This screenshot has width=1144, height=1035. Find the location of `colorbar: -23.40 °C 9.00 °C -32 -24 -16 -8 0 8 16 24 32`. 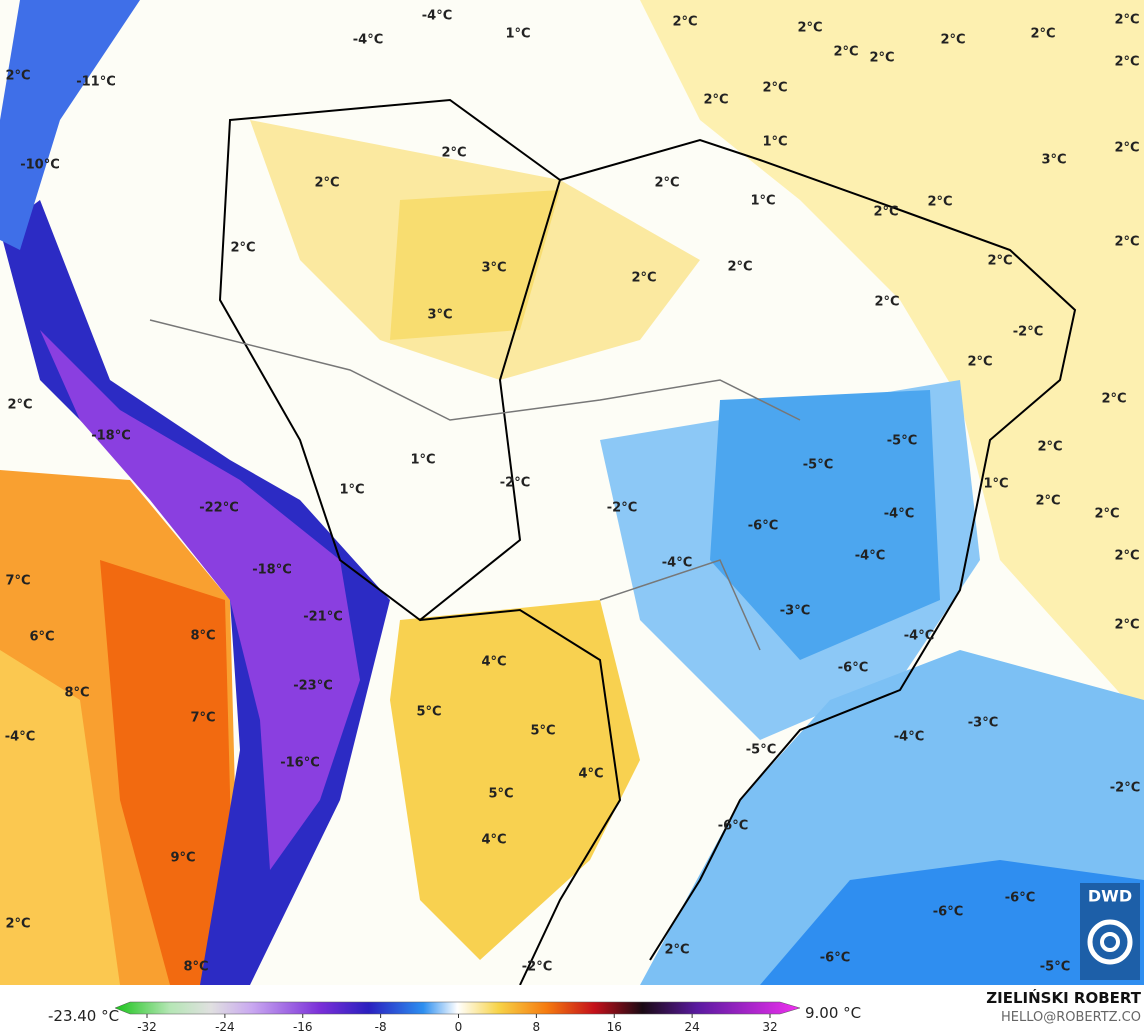

colorbar: -23.40 °C 9.00 °C -32 -24 -16 -8 0 8 16 24 32 is located at coordinates (454, 1017).